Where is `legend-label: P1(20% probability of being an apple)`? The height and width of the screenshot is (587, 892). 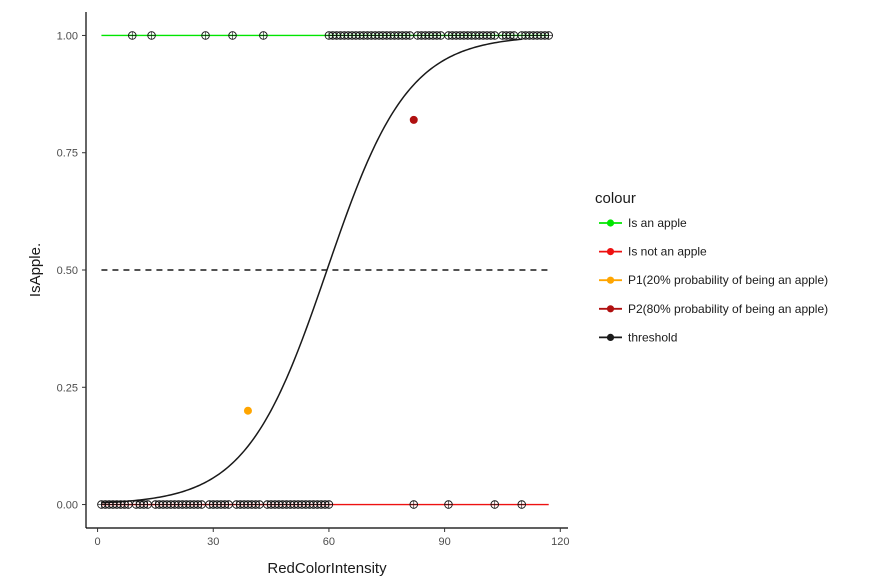
legend-label: P1(20% probability of being an apple) is located at coordinates (728, 280).